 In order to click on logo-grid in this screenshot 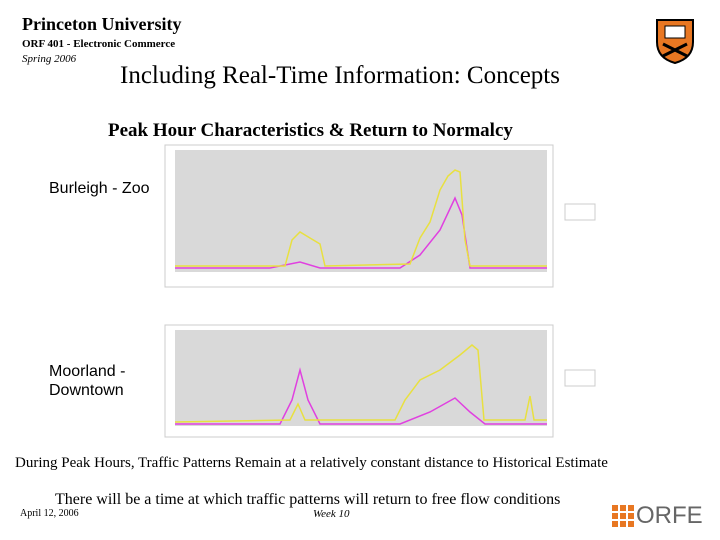, I will do `click(623, 516)`.